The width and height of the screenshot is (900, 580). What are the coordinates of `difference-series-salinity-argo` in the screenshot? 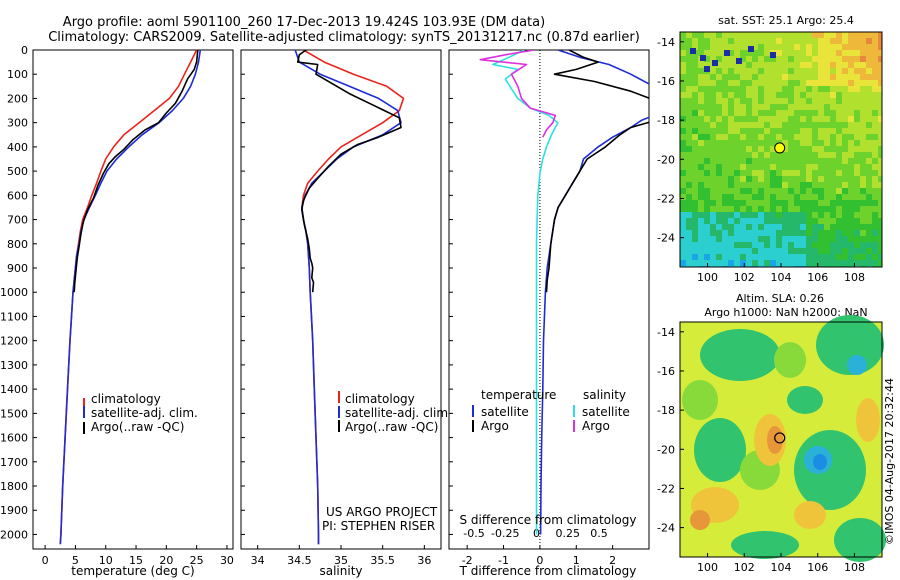 It's located at (518, 94).